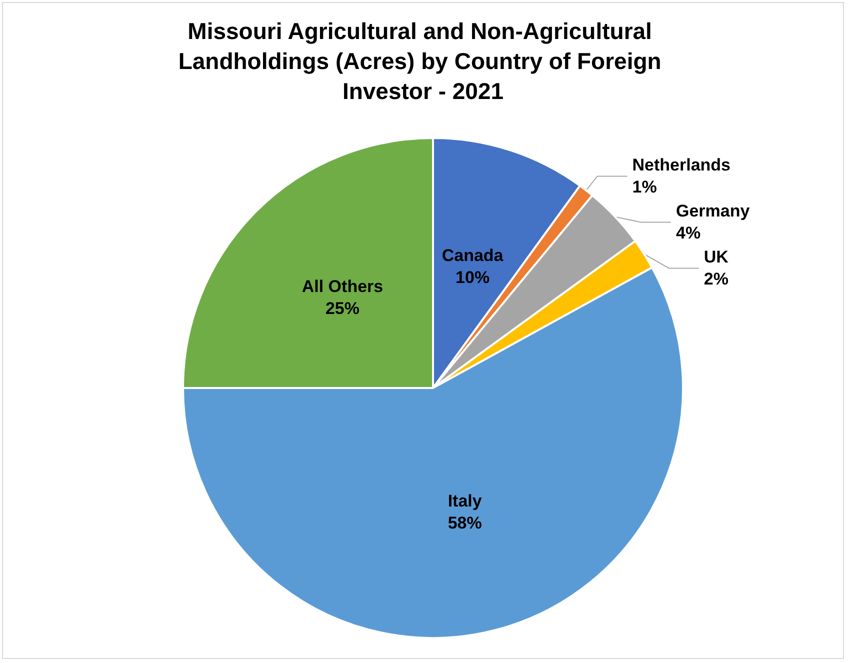 Image resolution: width=850 pixels, height=663 pixels. I want to click on data-label: 10%, so click(473, 277).